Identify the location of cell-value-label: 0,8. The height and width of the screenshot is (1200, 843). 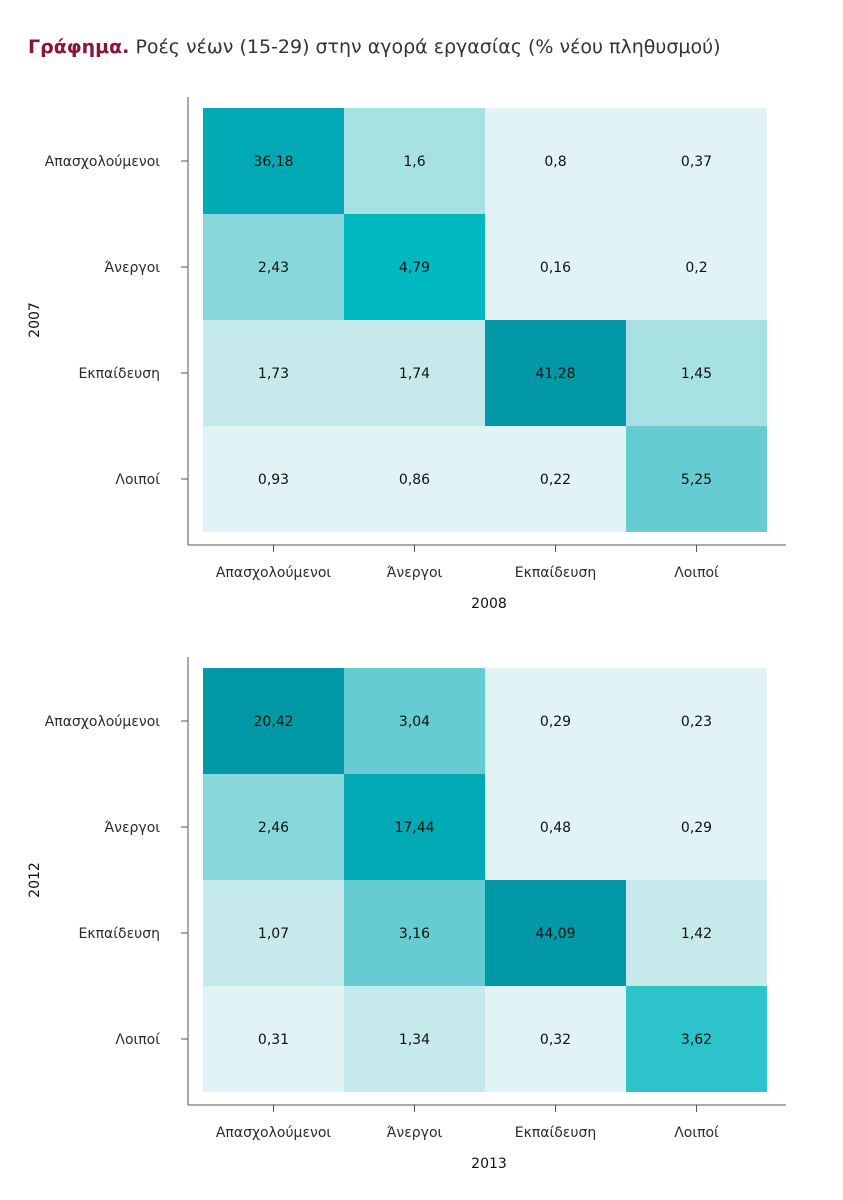
(555, 162).